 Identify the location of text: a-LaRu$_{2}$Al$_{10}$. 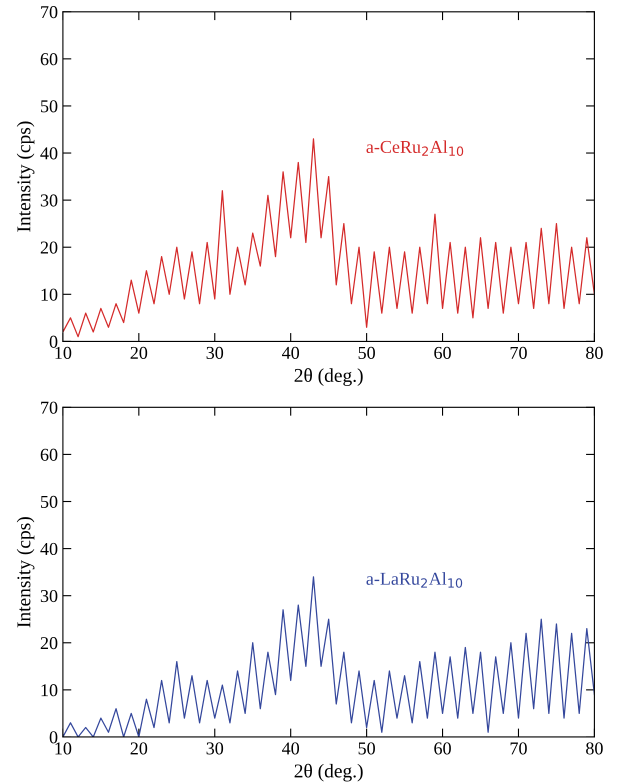
(414, 580).